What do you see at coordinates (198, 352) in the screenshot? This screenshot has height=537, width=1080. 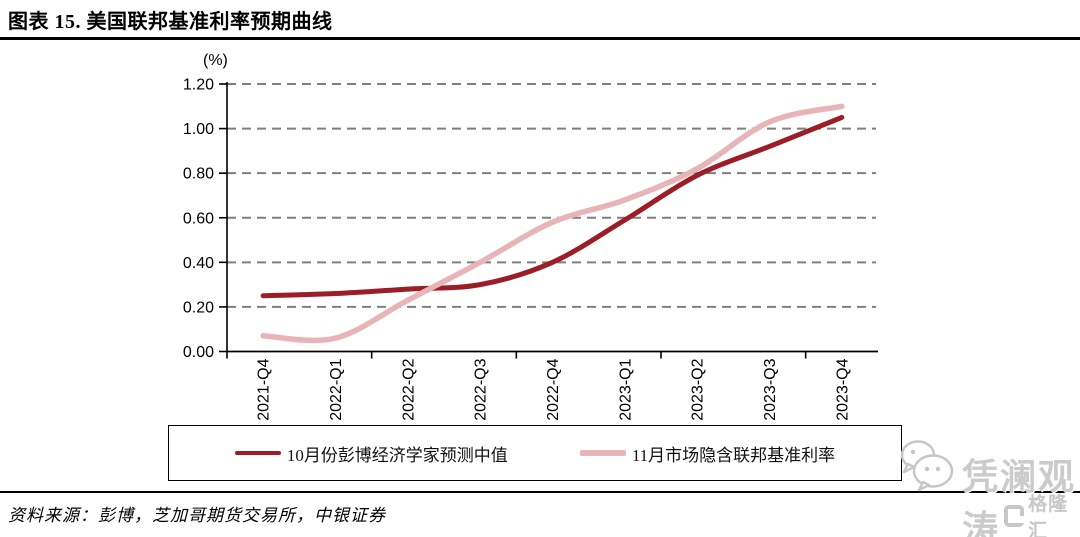 I see `y-tick-label: 0.00` at bounding box center [198, 352].